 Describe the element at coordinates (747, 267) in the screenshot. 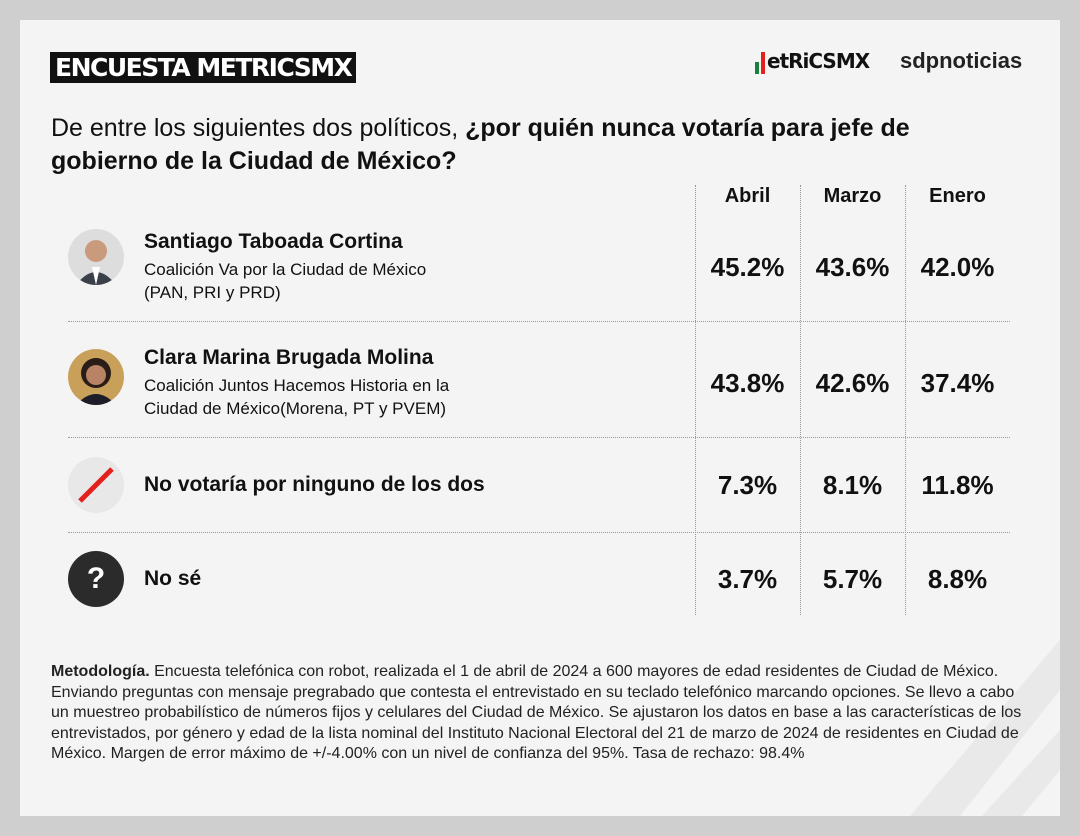

I see `value-abril: 45.2%` at that location.